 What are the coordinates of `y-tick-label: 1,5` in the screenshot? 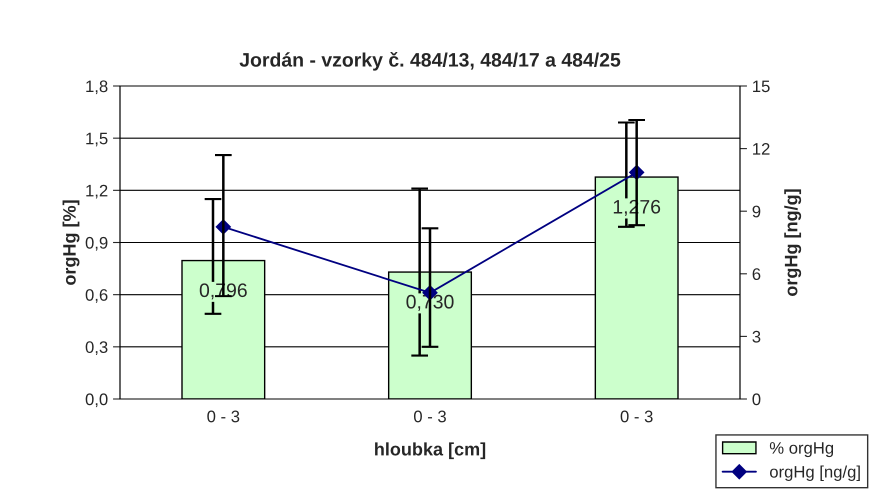 It's located at (97, 139).